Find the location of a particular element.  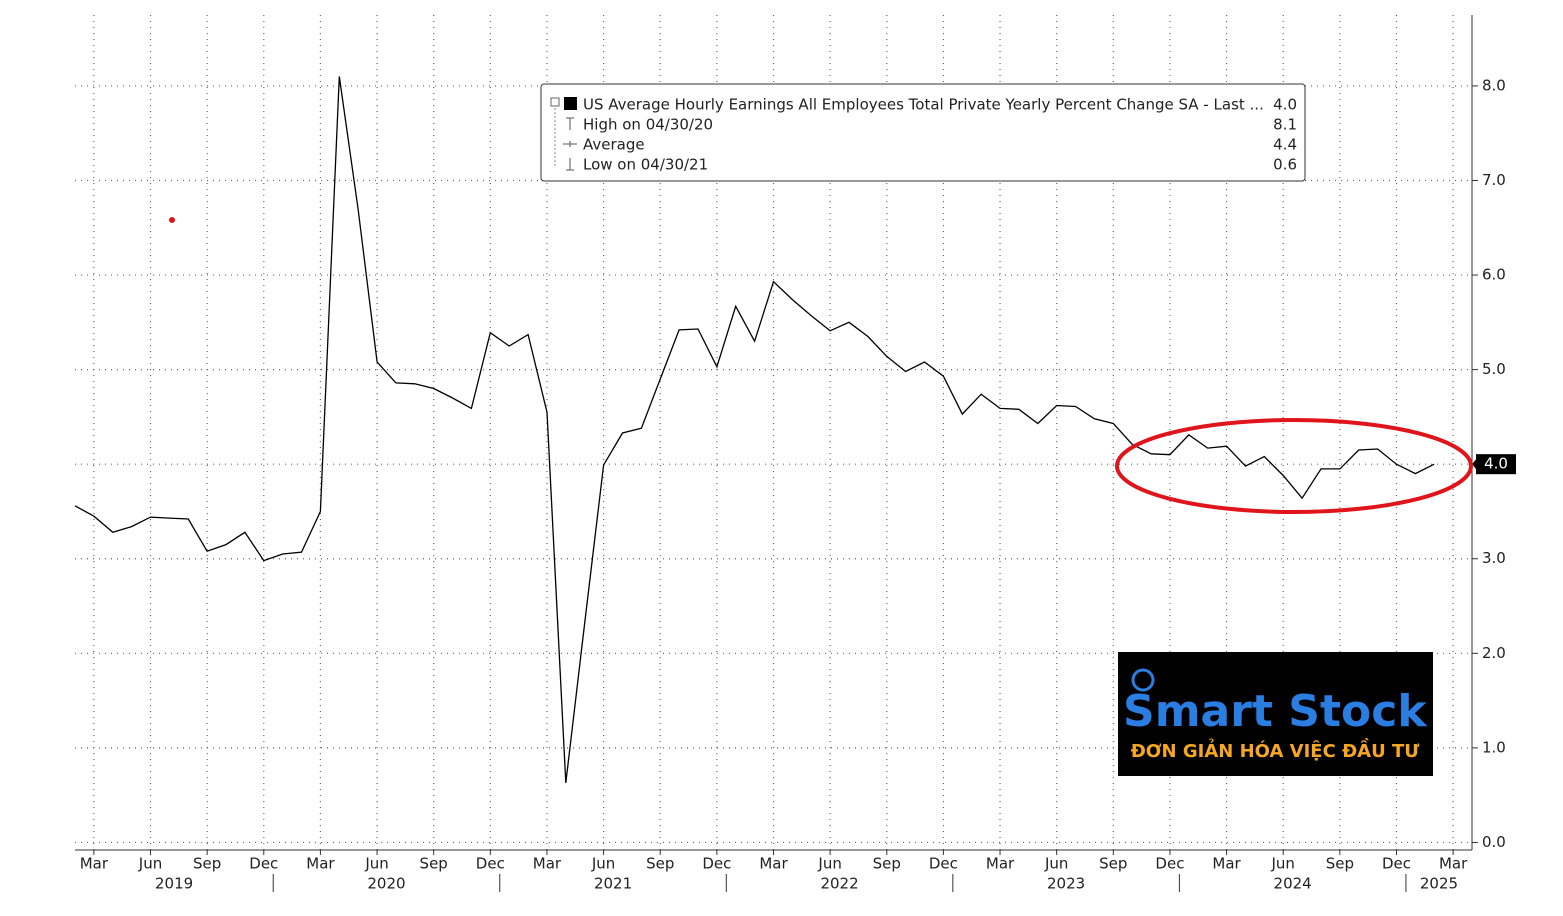

legend-icon-low is located at coordinates (570, 164).